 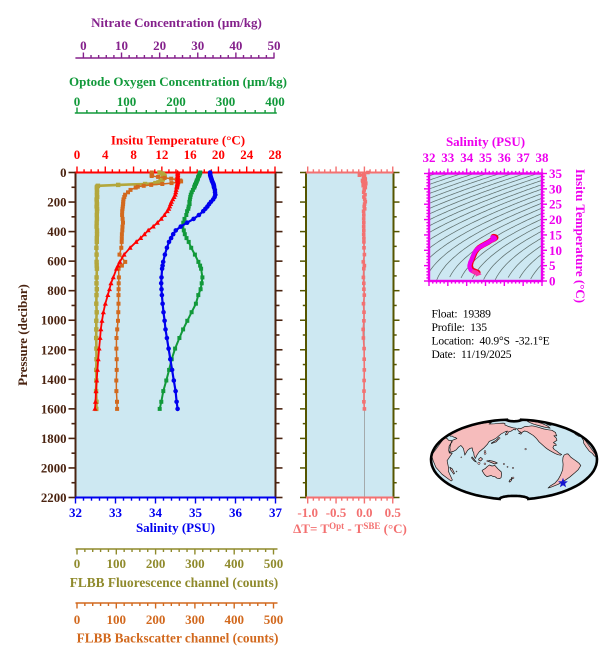 I want to click on svg-text:FLBB Backscatter channel (coun: FLBB Backscatter channel (counts), so click(x=178, y=638).